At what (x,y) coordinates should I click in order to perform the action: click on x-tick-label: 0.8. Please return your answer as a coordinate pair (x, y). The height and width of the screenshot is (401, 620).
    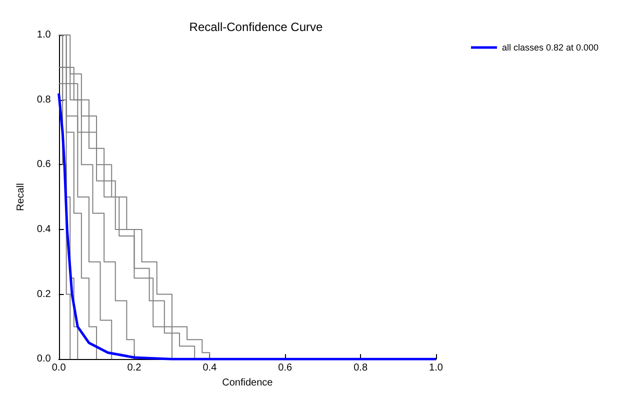
    Looking at the image, I should click on (361, 368).